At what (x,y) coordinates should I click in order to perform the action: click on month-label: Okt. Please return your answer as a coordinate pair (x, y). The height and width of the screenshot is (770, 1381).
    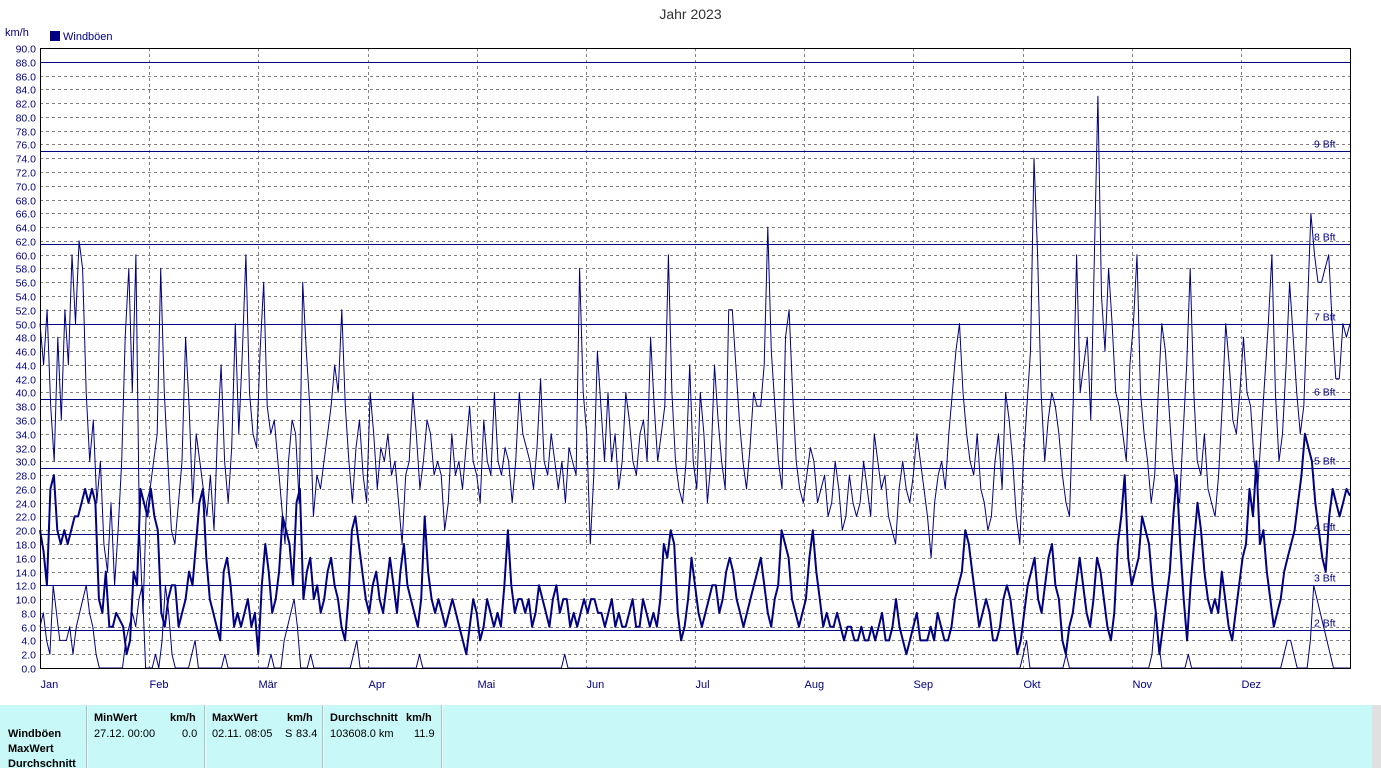
    Looking at the image, I should click on (1032, 685).